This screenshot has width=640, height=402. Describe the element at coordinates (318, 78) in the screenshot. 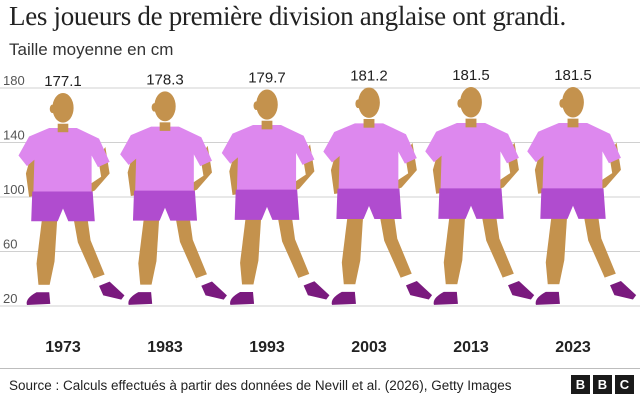

I see `value-labels: 177.1 178.3 179.7 181.2 181.5 181.5` at that location.